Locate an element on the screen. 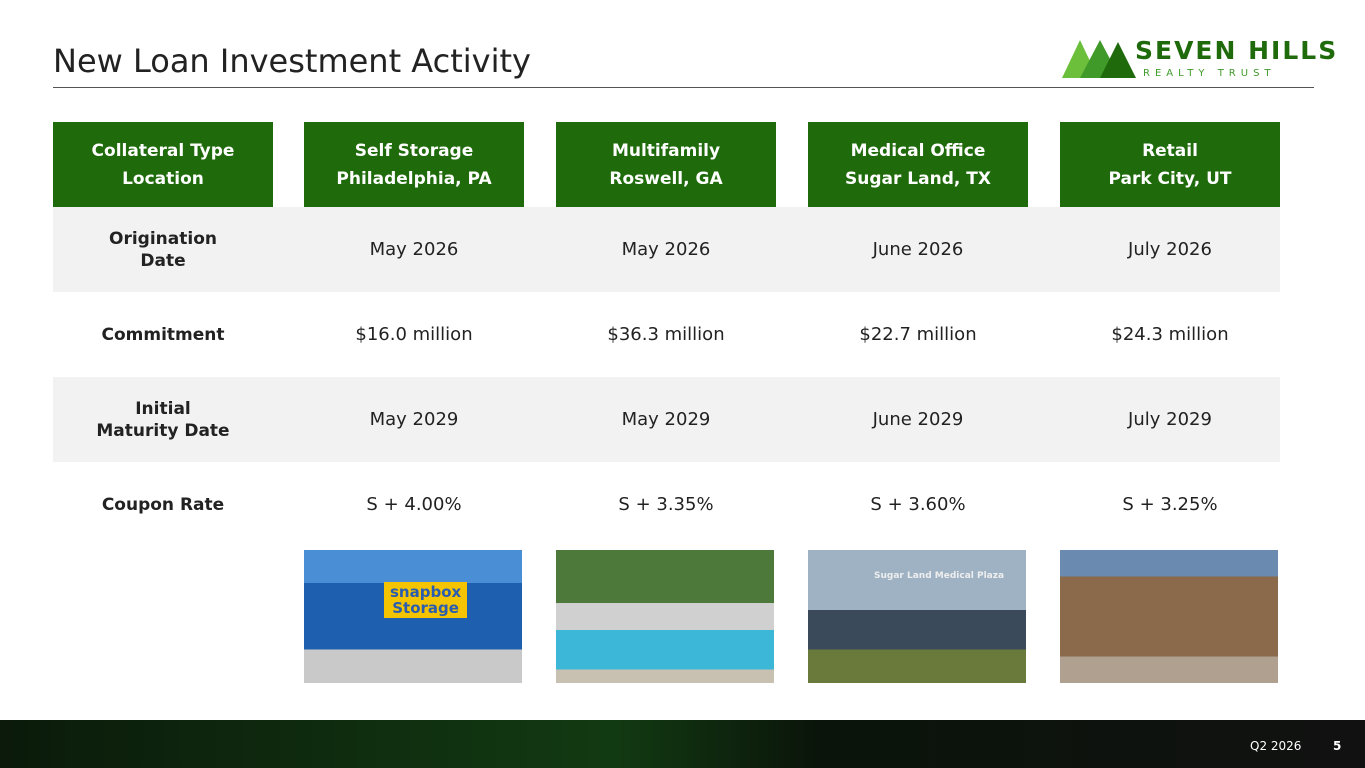 Image resolution: width=1365 pixels, height=768 pixels. photo: snapbox Storage is located at coordinates (413, 616).